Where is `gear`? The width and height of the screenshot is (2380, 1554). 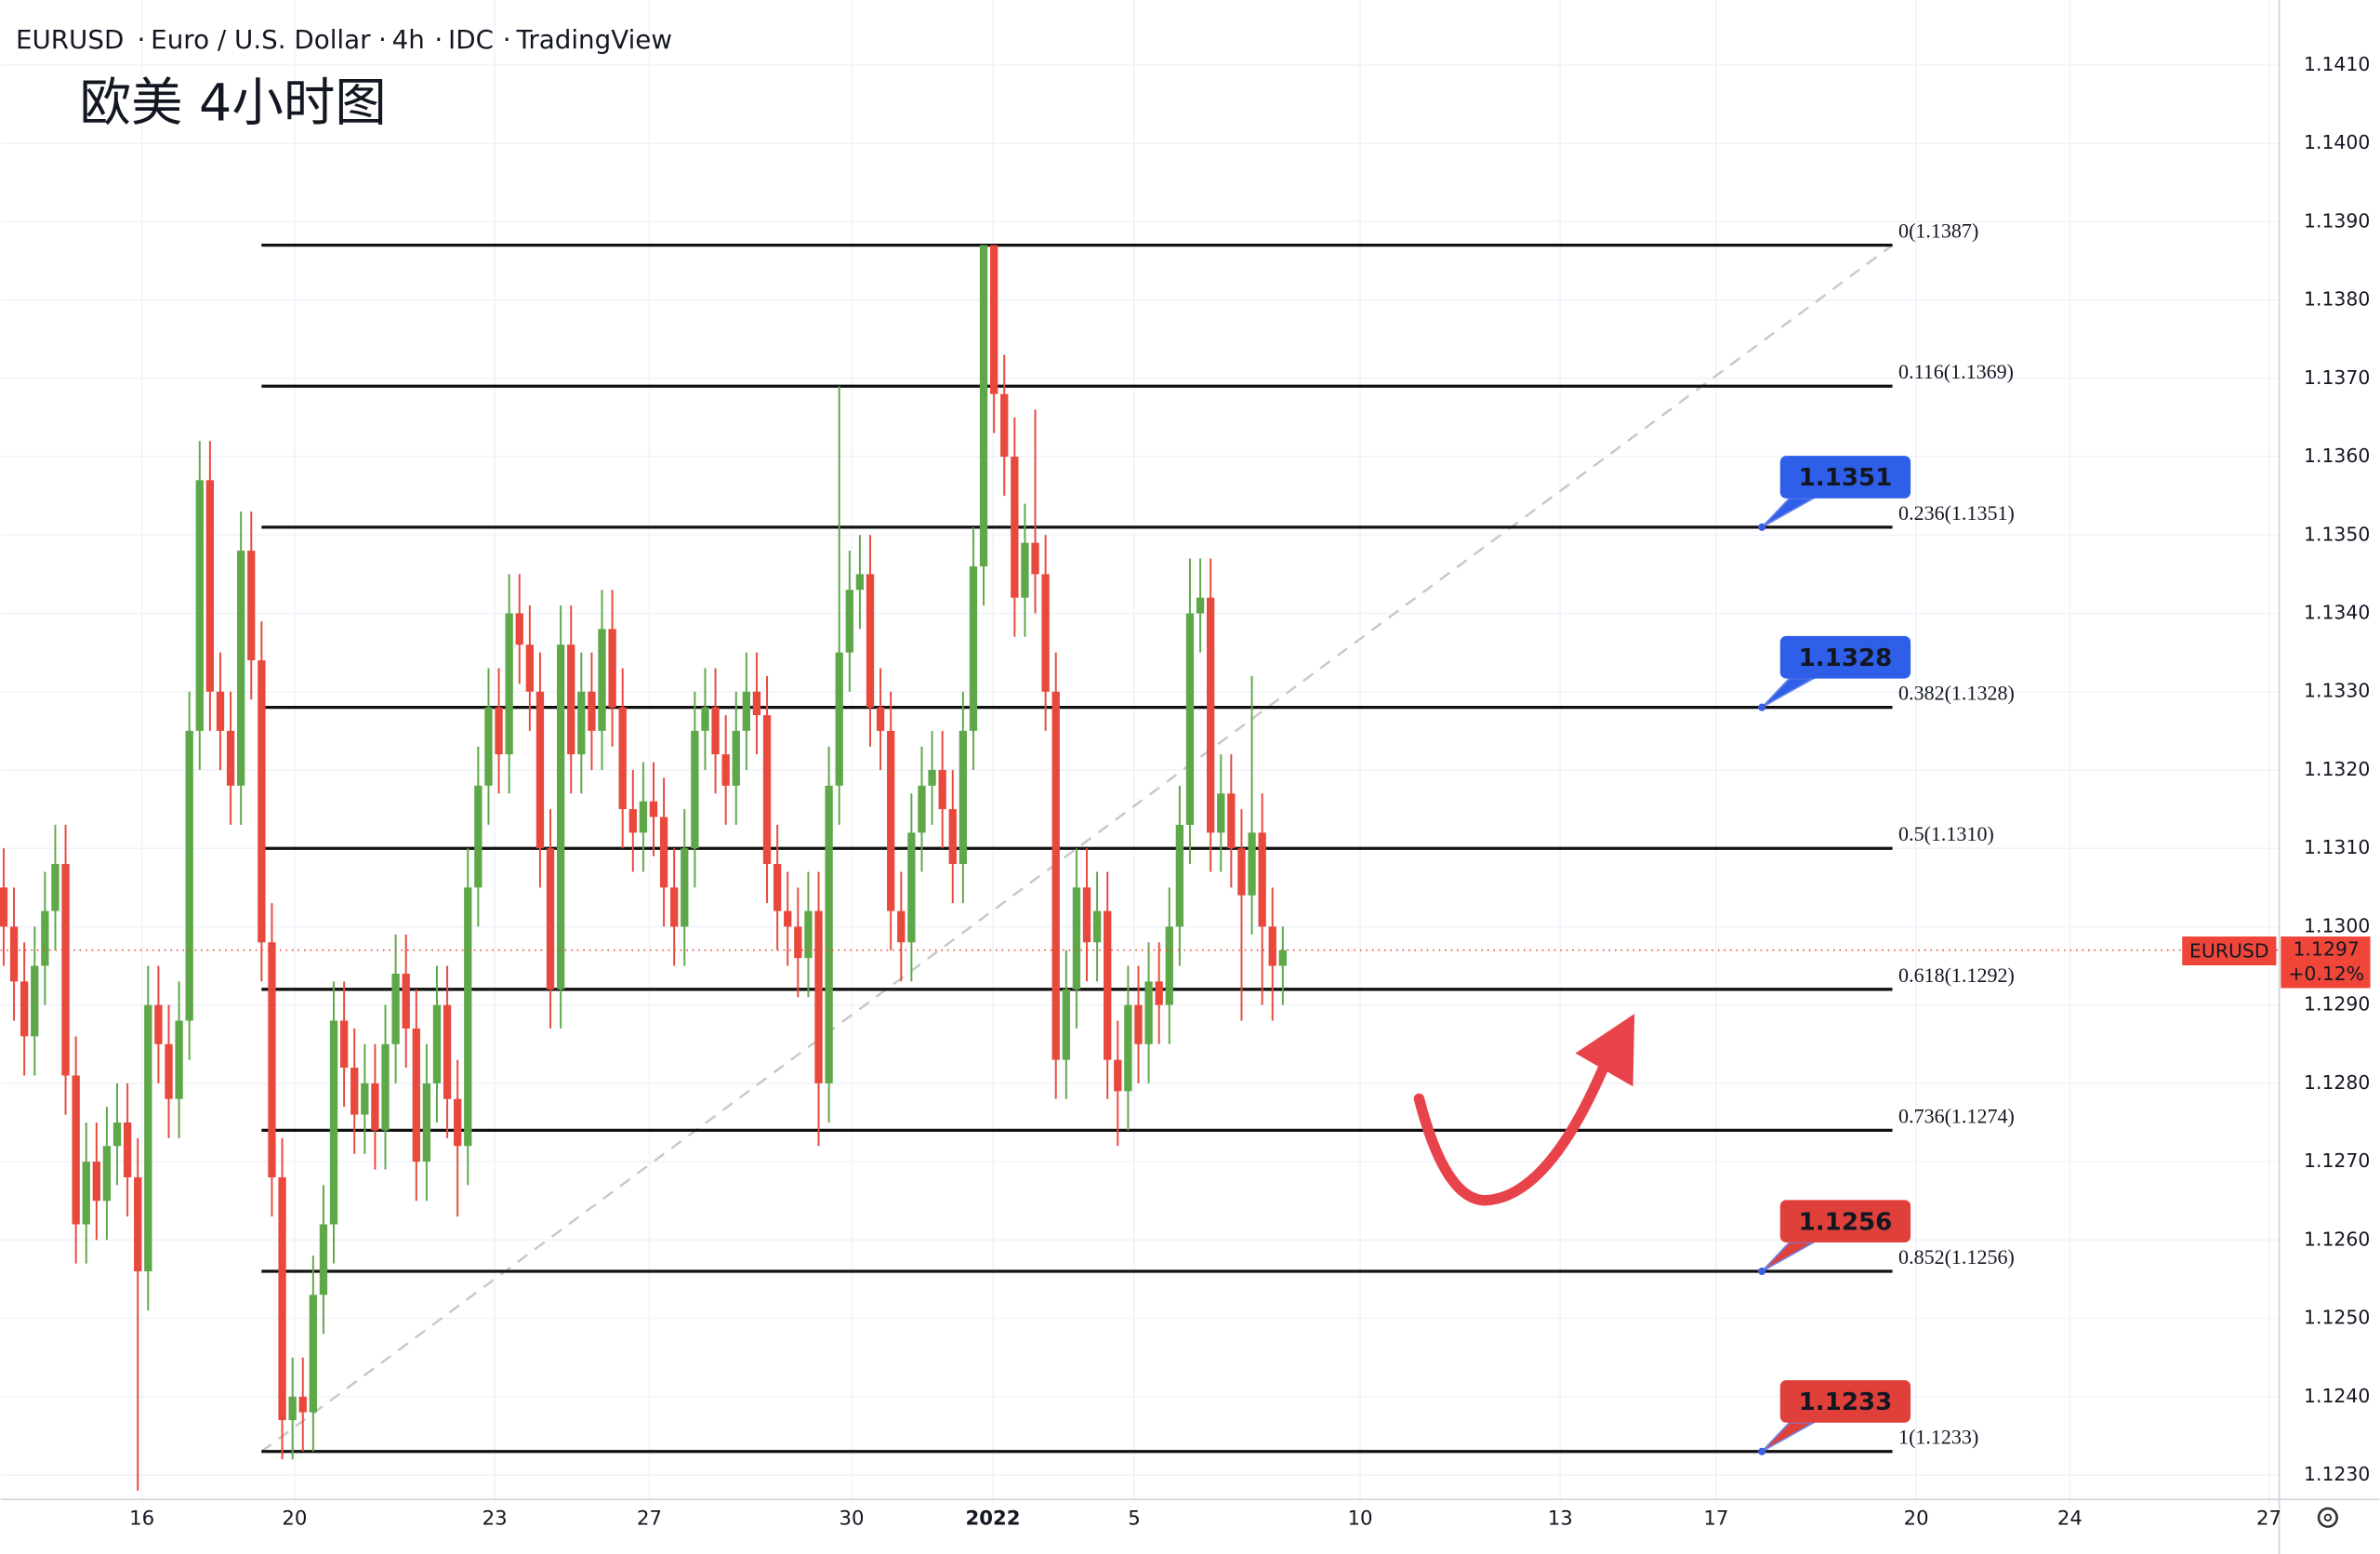 gear is located at coordinates (2327, 1517).